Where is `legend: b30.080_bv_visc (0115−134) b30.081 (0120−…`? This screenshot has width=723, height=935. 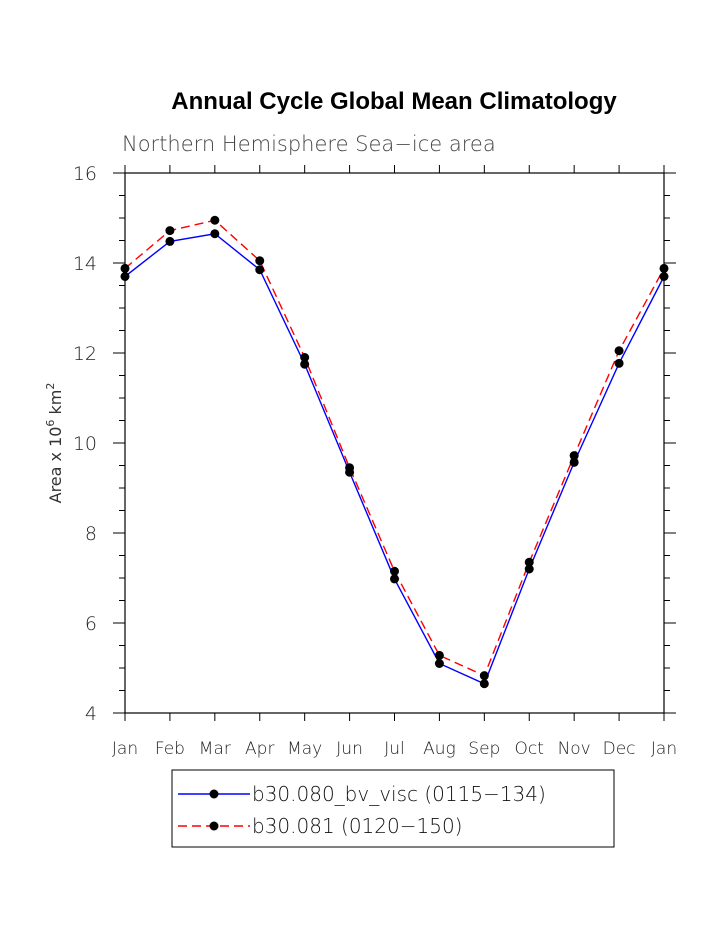
legend: b30.080_bv_visc (0115−134) b30.081 (0120−… is located at coordinates (362, 810).